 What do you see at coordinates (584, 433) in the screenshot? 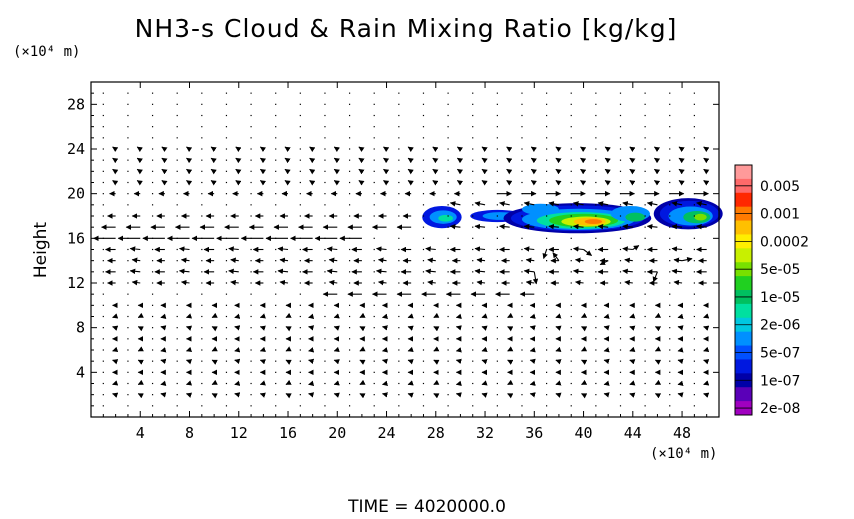
I see `x-tick-label: 40` at bounding box center [584, 433].